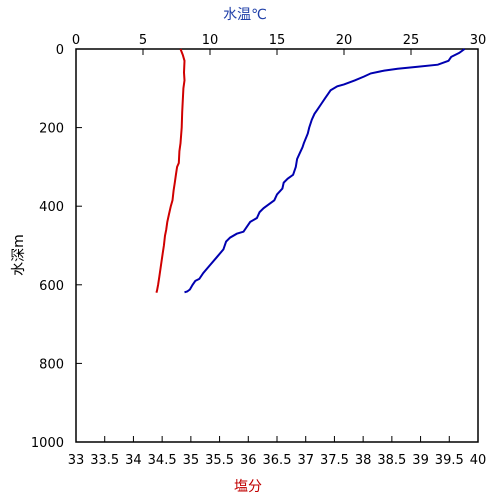 This screenshot has height=500, width=500. Describe the element at coordinates (191, 460) in the screenshot. I see `bottom-tick-label: 35` at that location.